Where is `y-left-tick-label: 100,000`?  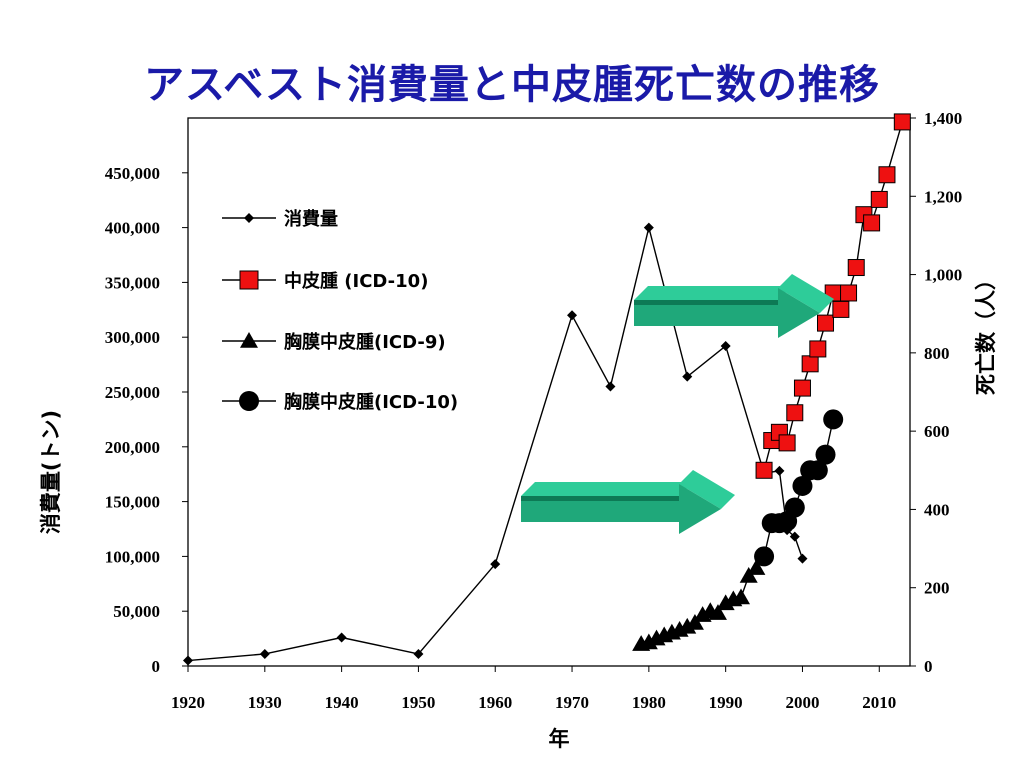
y-left-tick-label: 100,000 is located at coordinates (132, 556).